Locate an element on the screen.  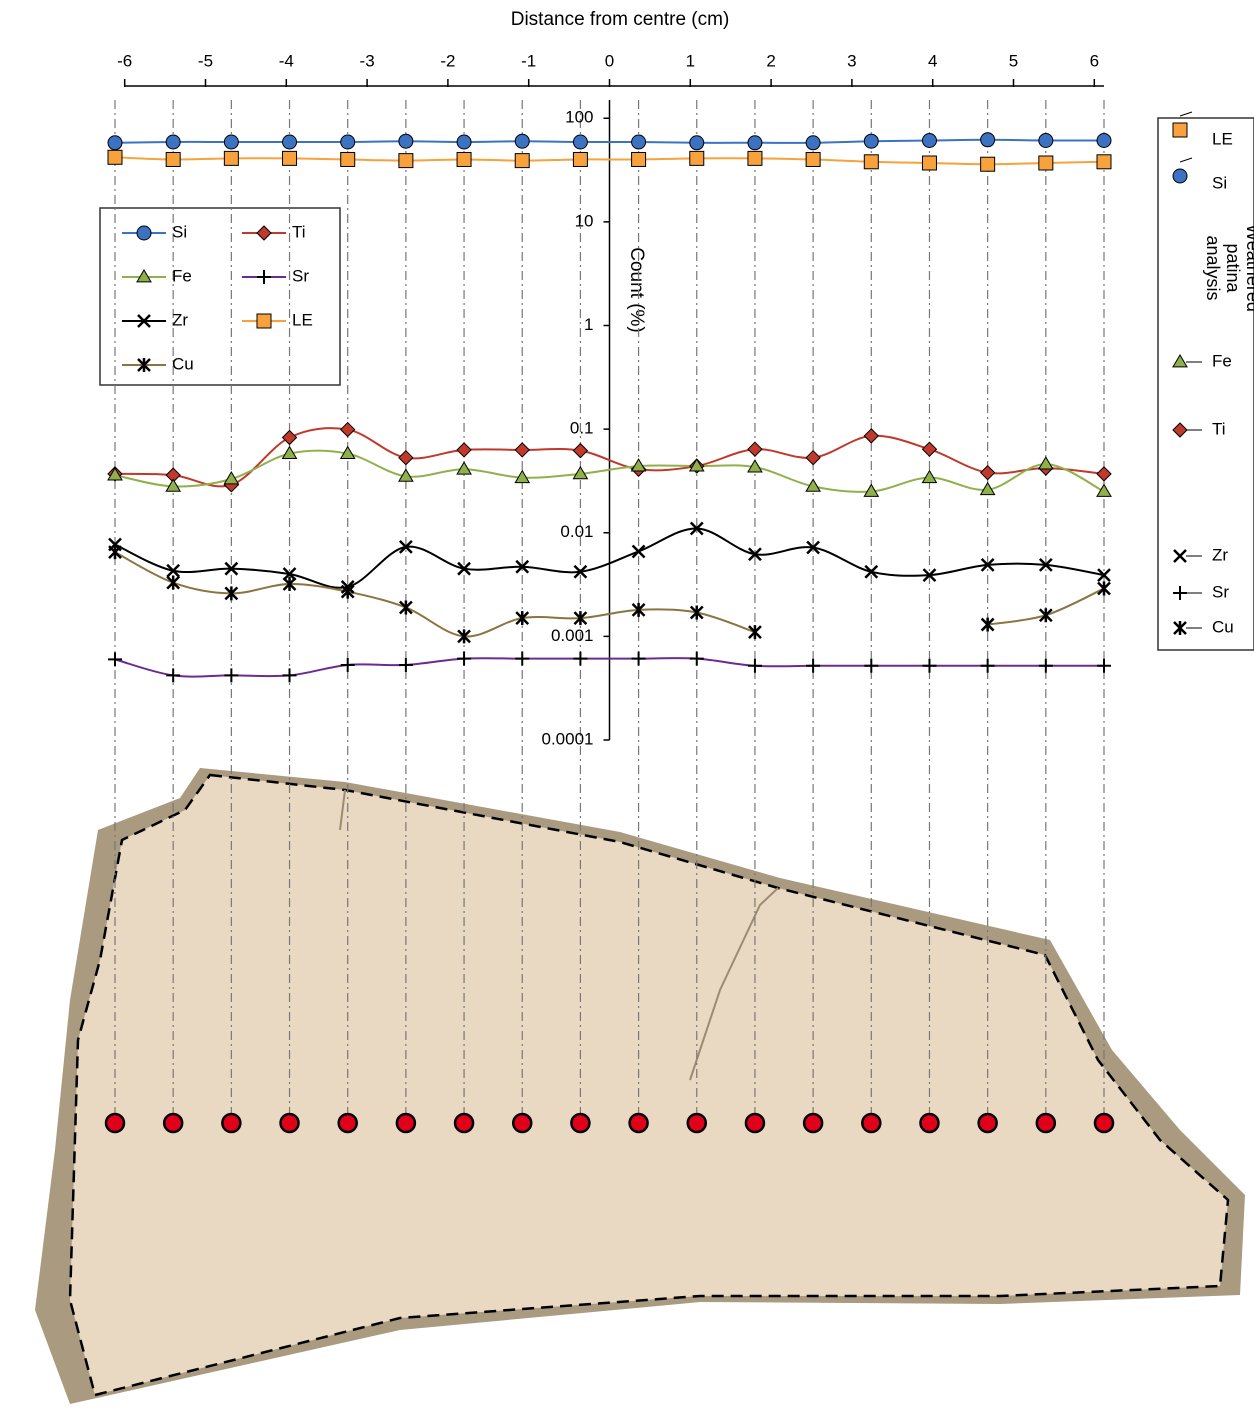
leader-line is located at coordinates (1186, 160).